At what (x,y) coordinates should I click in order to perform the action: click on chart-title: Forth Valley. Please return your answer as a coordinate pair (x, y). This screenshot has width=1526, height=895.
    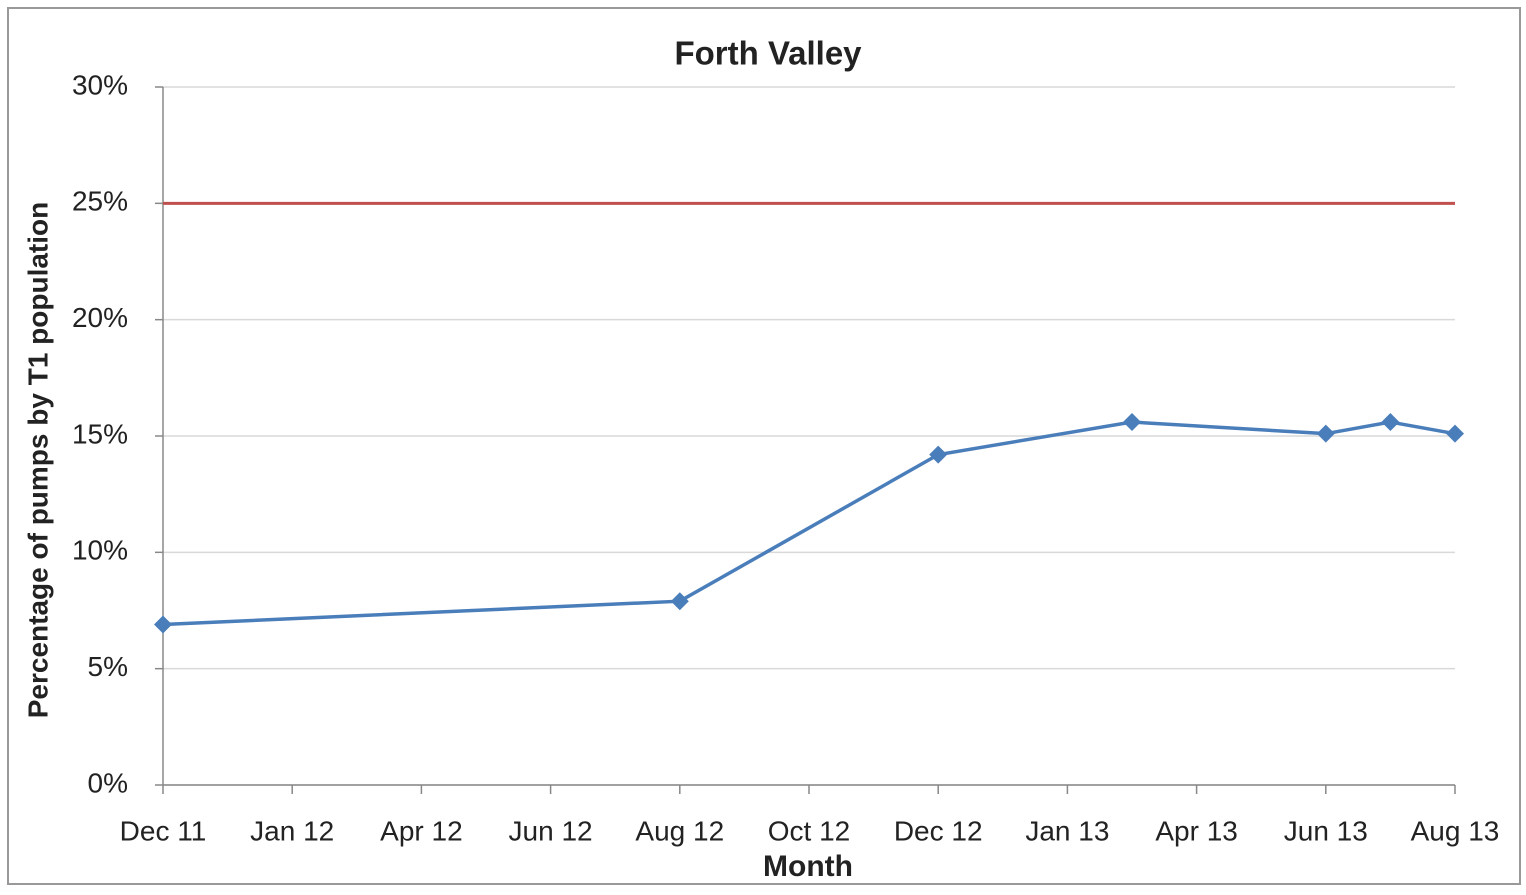
    Looking at the image, I should click on (768, 53).